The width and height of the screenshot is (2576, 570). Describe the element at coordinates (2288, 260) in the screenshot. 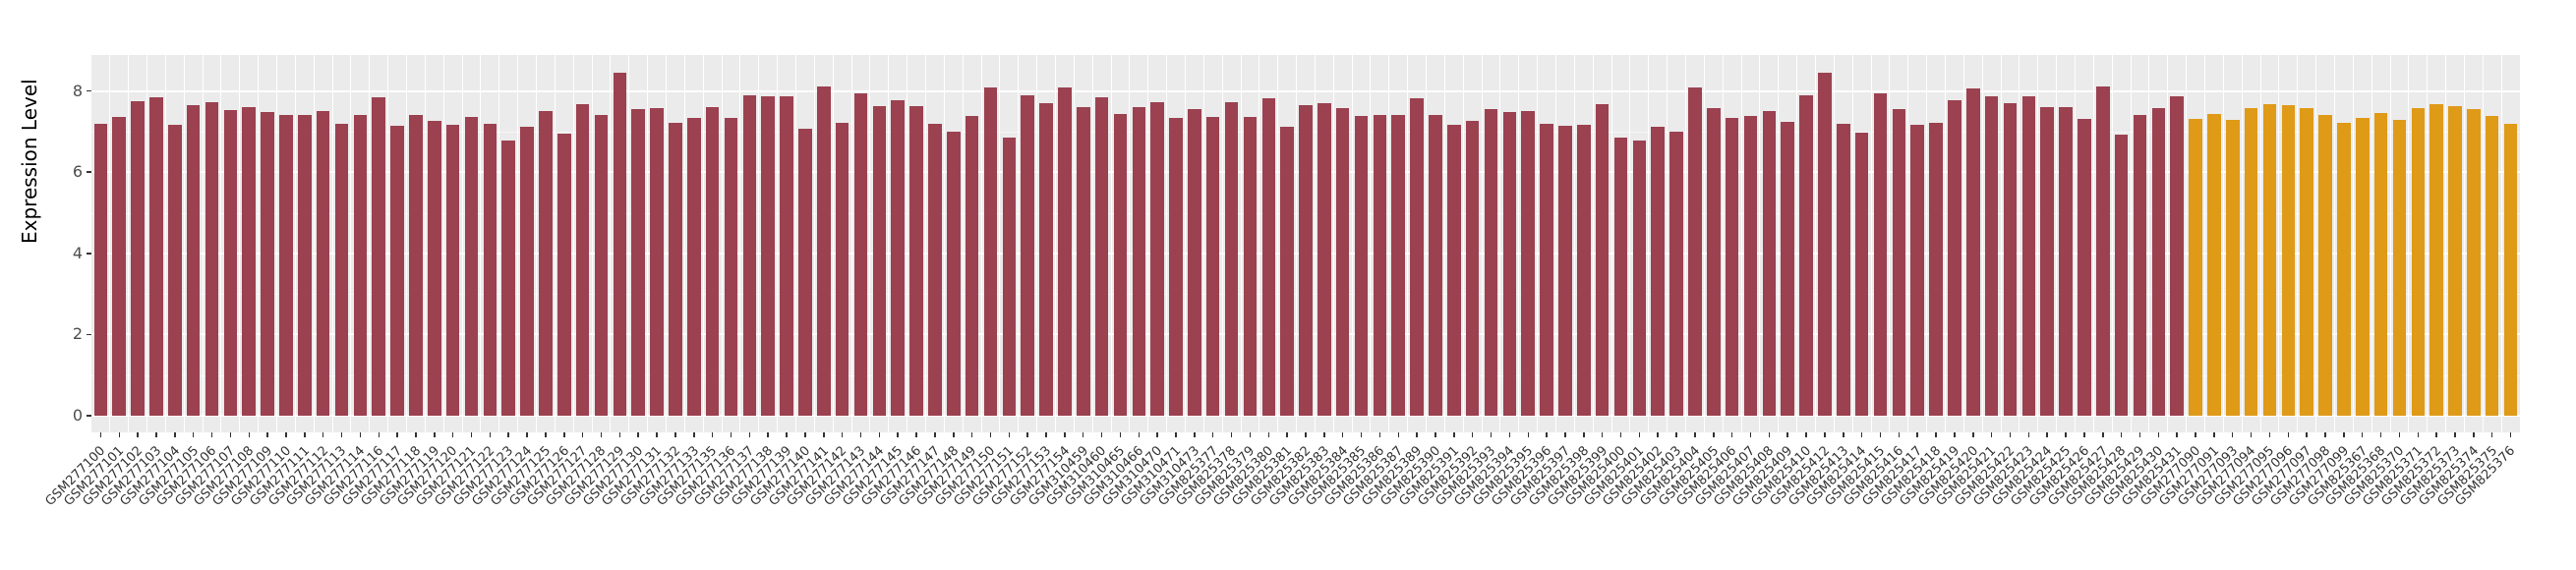

I see `bar-GSM277096` at that location.